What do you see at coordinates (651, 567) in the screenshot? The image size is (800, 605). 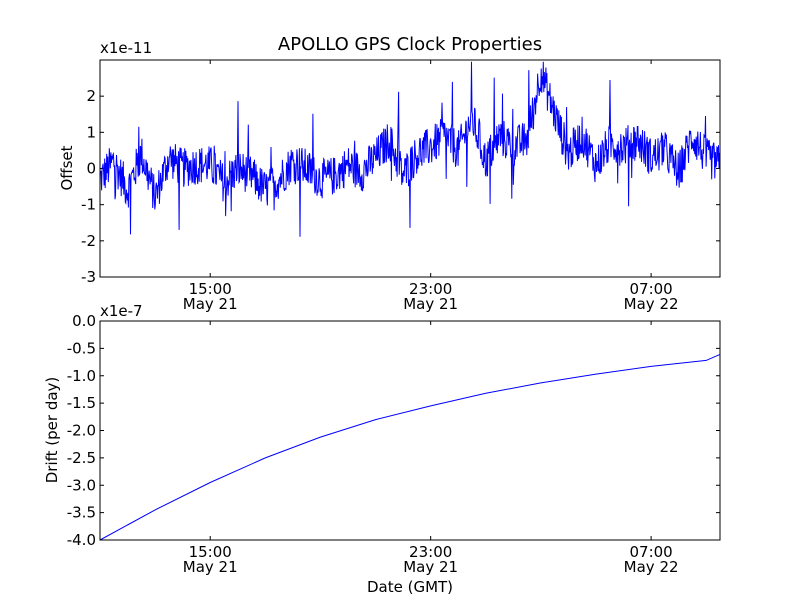 I see `bottom-x-tick-date: May 22` at bounding box center [651, 567].